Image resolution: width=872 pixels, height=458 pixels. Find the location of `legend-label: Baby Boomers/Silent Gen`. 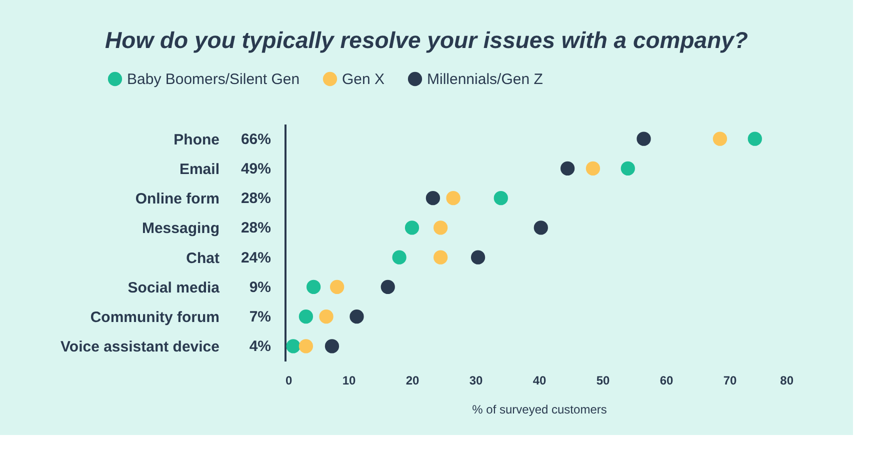

legend-label: Baby Boomers/Silent Gen is located at coordinates (213, 79).